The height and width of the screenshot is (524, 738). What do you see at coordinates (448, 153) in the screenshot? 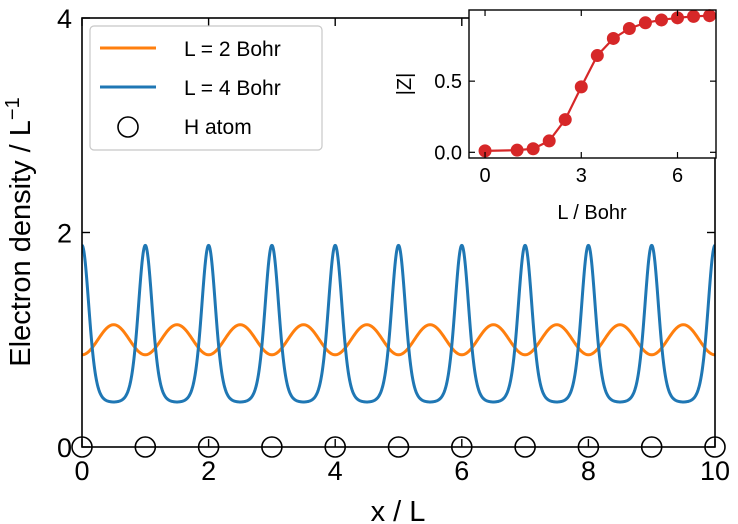
I see `inset-y-tick-label: 0.0` at bounding box center [448, 153].